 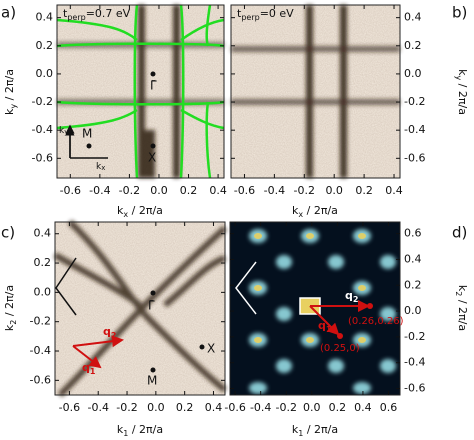 I want to click on panel-letter: c), so click(x=8, y=233).